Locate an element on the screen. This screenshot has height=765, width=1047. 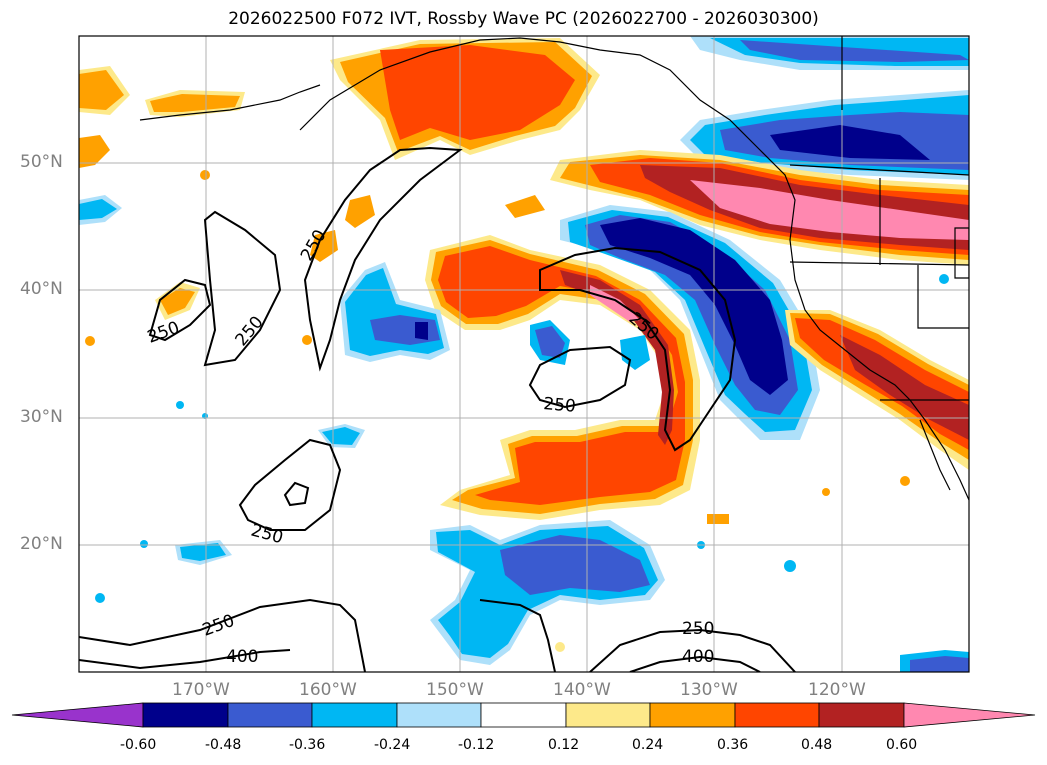
colorbar-tick-label: -0.48 is located at coordinates (223, 745).